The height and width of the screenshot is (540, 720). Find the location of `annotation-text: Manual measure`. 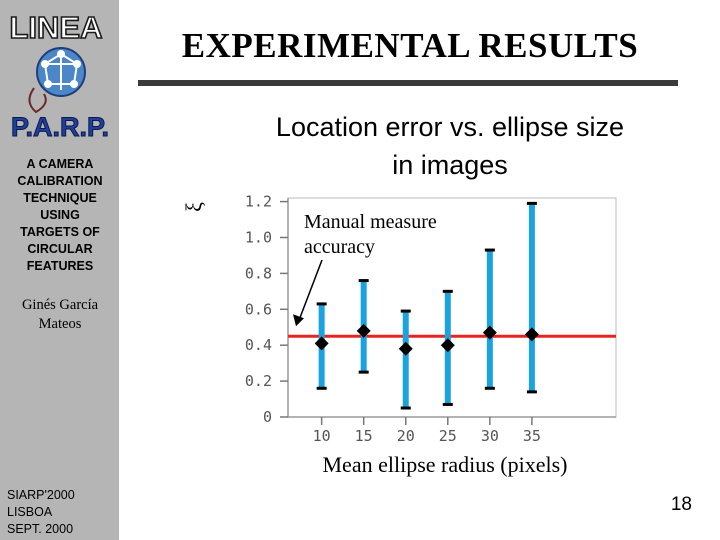

annotation-text: Manual measure is located at coordinates (370, 222).